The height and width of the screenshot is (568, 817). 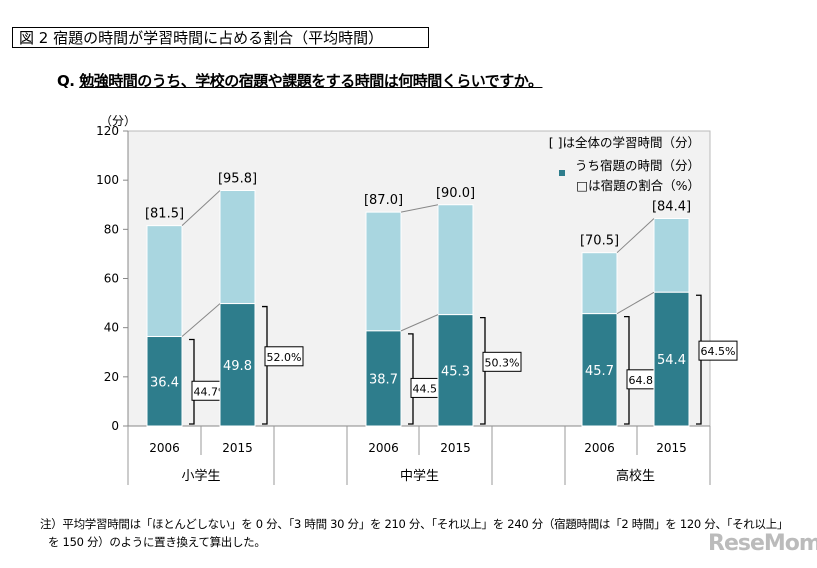 What do you see at coordinates (111, 279) in the screenshot?
I see `y-tick-label: 60` at bounding box center [111, 279].